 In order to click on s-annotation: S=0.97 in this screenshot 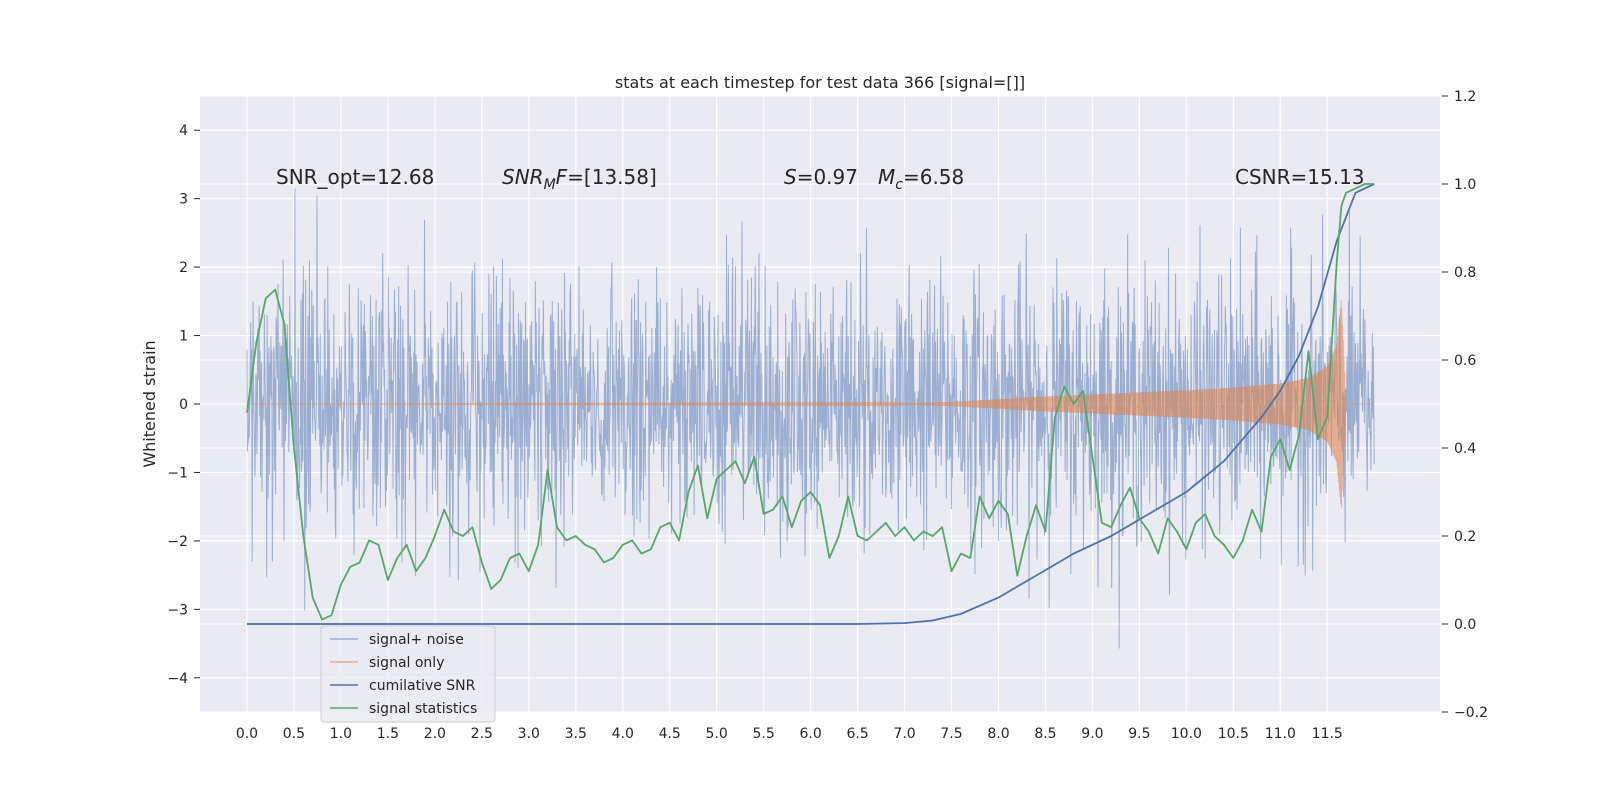, I will do `click(821, 177)`.